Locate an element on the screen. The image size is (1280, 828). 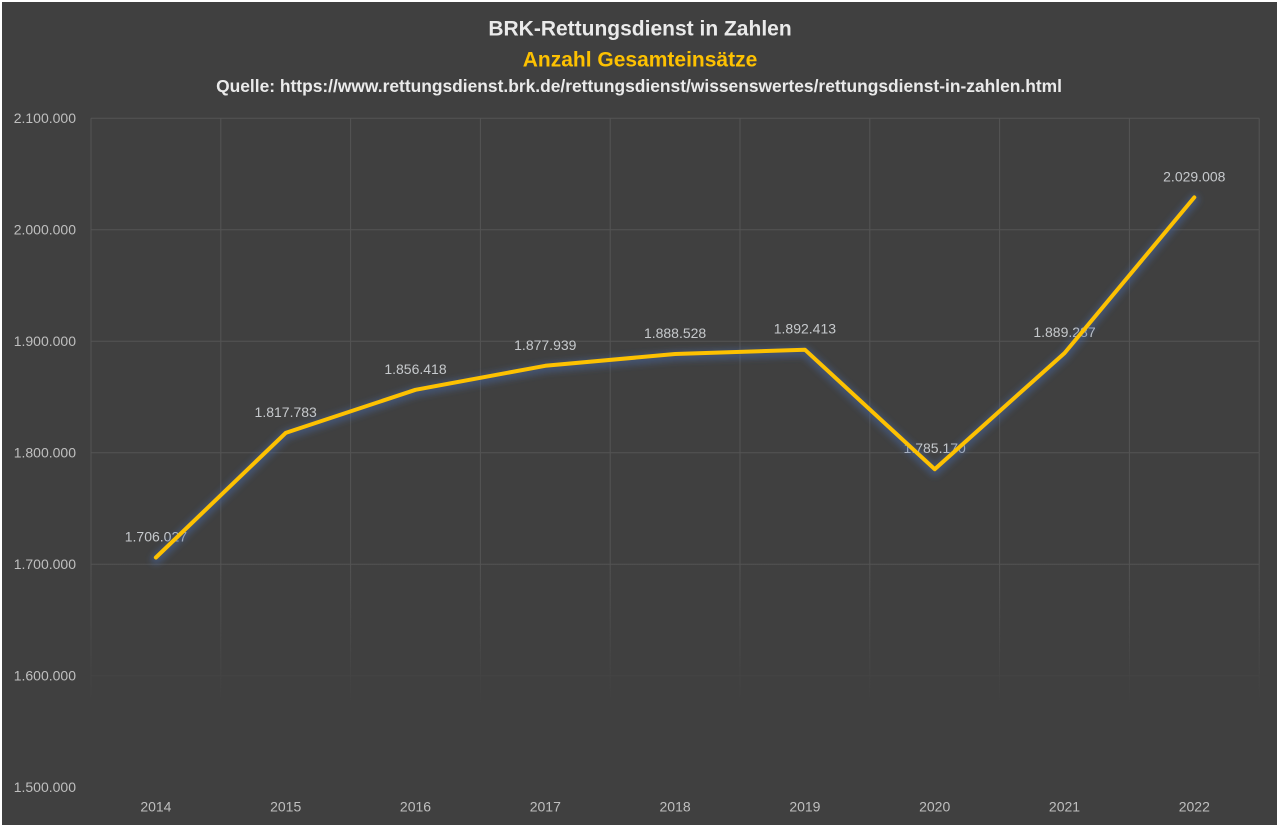
svg-text: 2018 is located at coordinates (675, 807).